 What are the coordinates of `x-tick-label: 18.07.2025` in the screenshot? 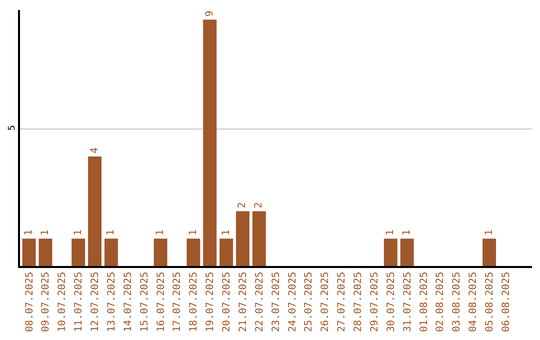 It's located at (194, 302).